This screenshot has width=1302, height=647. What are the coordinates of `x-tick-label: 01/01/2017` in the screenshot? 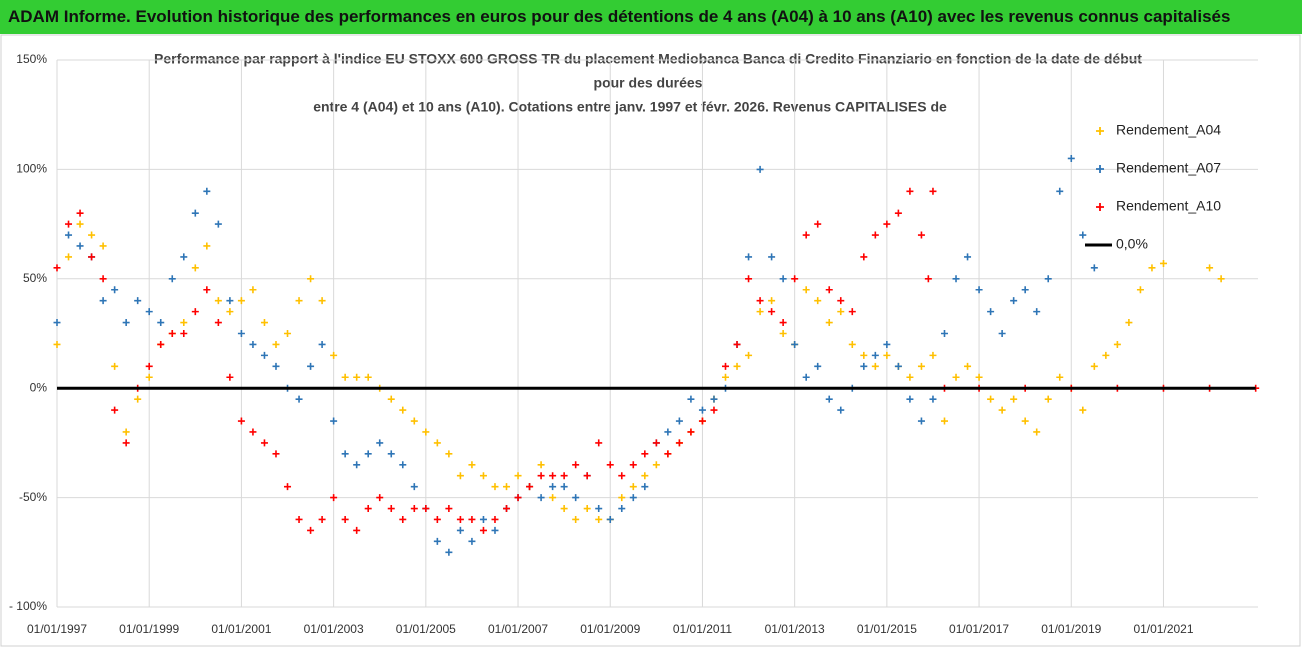 It's located at (979, 629).